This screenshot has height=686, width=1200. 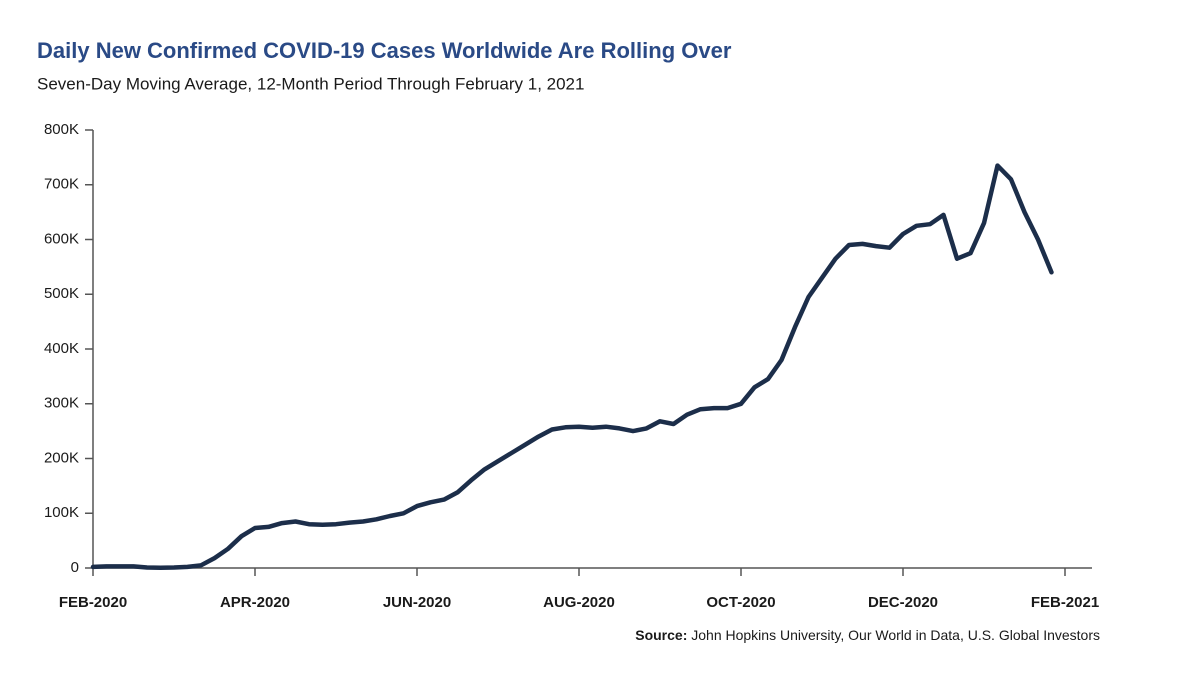 I want to click on x-tick-label: APR-2020, so click(x=255, y=602).